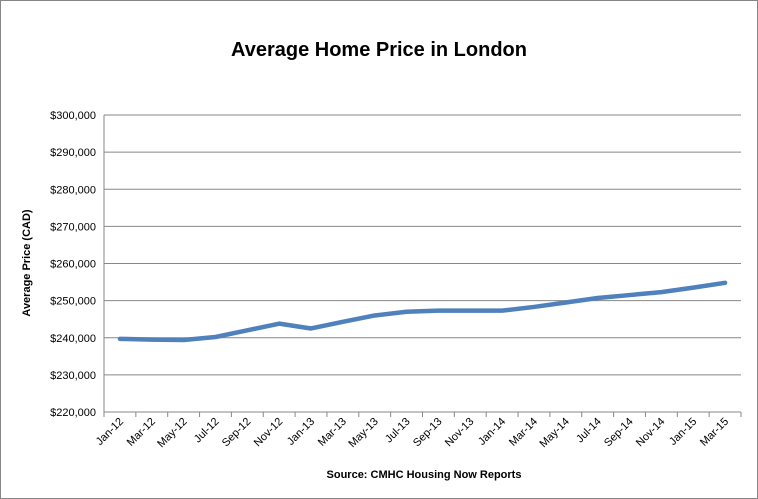  What do you see at coordinates (73, 153) in the screenshot?
I see `y-tick-label: $290,000` at bounding box center [73, 153].